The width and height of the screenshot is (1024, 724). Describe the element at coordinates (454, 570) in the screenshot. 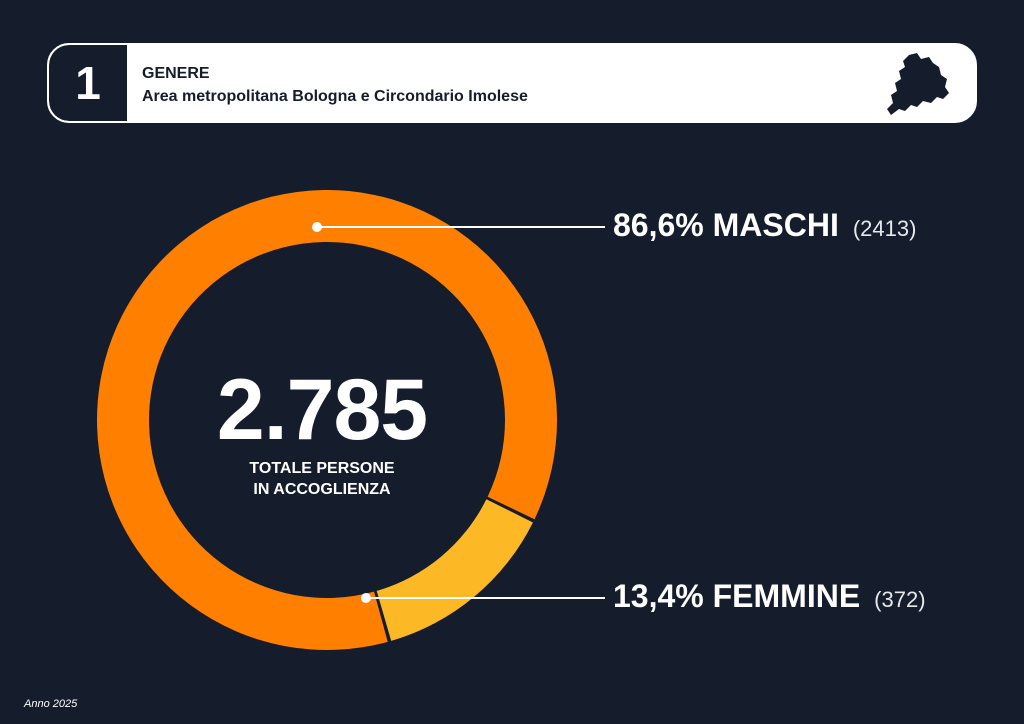

I see `donut-slice-femmine` at that location.